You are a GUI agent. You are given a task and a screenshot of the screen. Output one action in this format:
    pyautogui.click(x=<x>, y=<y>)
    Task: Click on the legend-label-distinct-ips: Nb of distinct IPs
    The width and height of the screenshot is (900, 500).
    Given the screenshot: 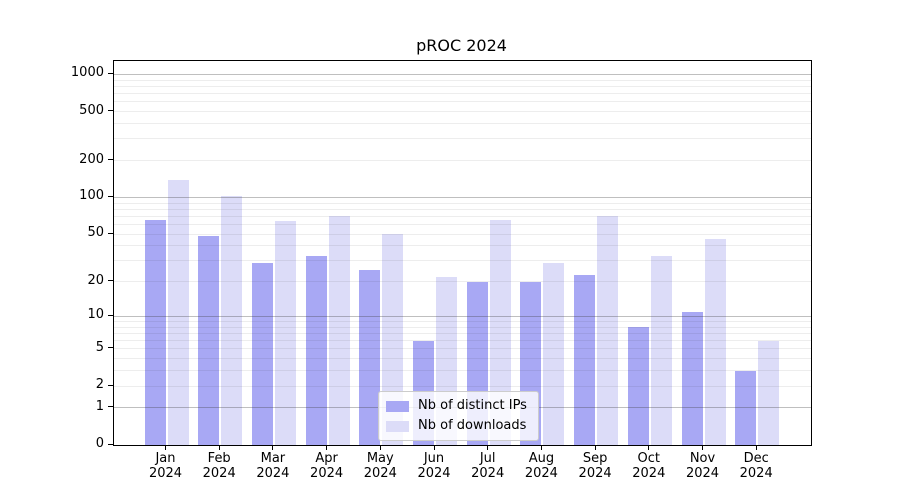 What is the action you would take?
    pyautogui.click(x=472, y=405)
    